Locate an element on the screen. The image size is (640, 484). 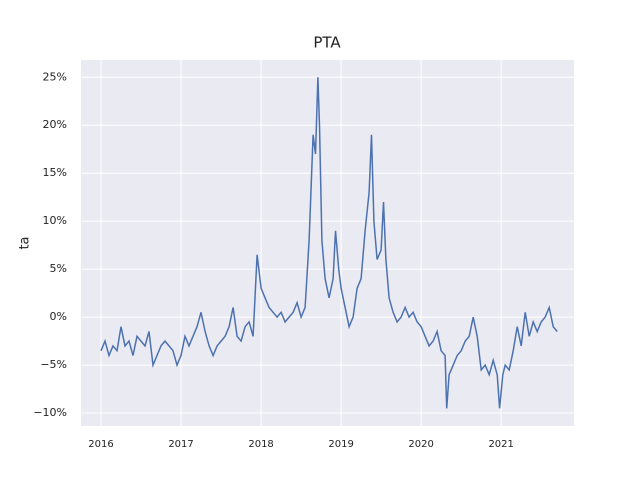
y-tick-label: 25% is located at coordinates (55, 76).